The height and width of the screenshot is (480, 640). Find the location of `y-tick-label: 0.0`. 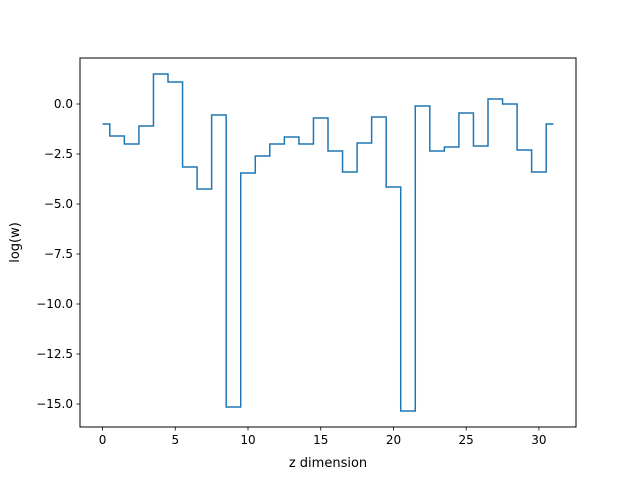

y-tick-label: 0.0 is located at coordinates (63, 104).